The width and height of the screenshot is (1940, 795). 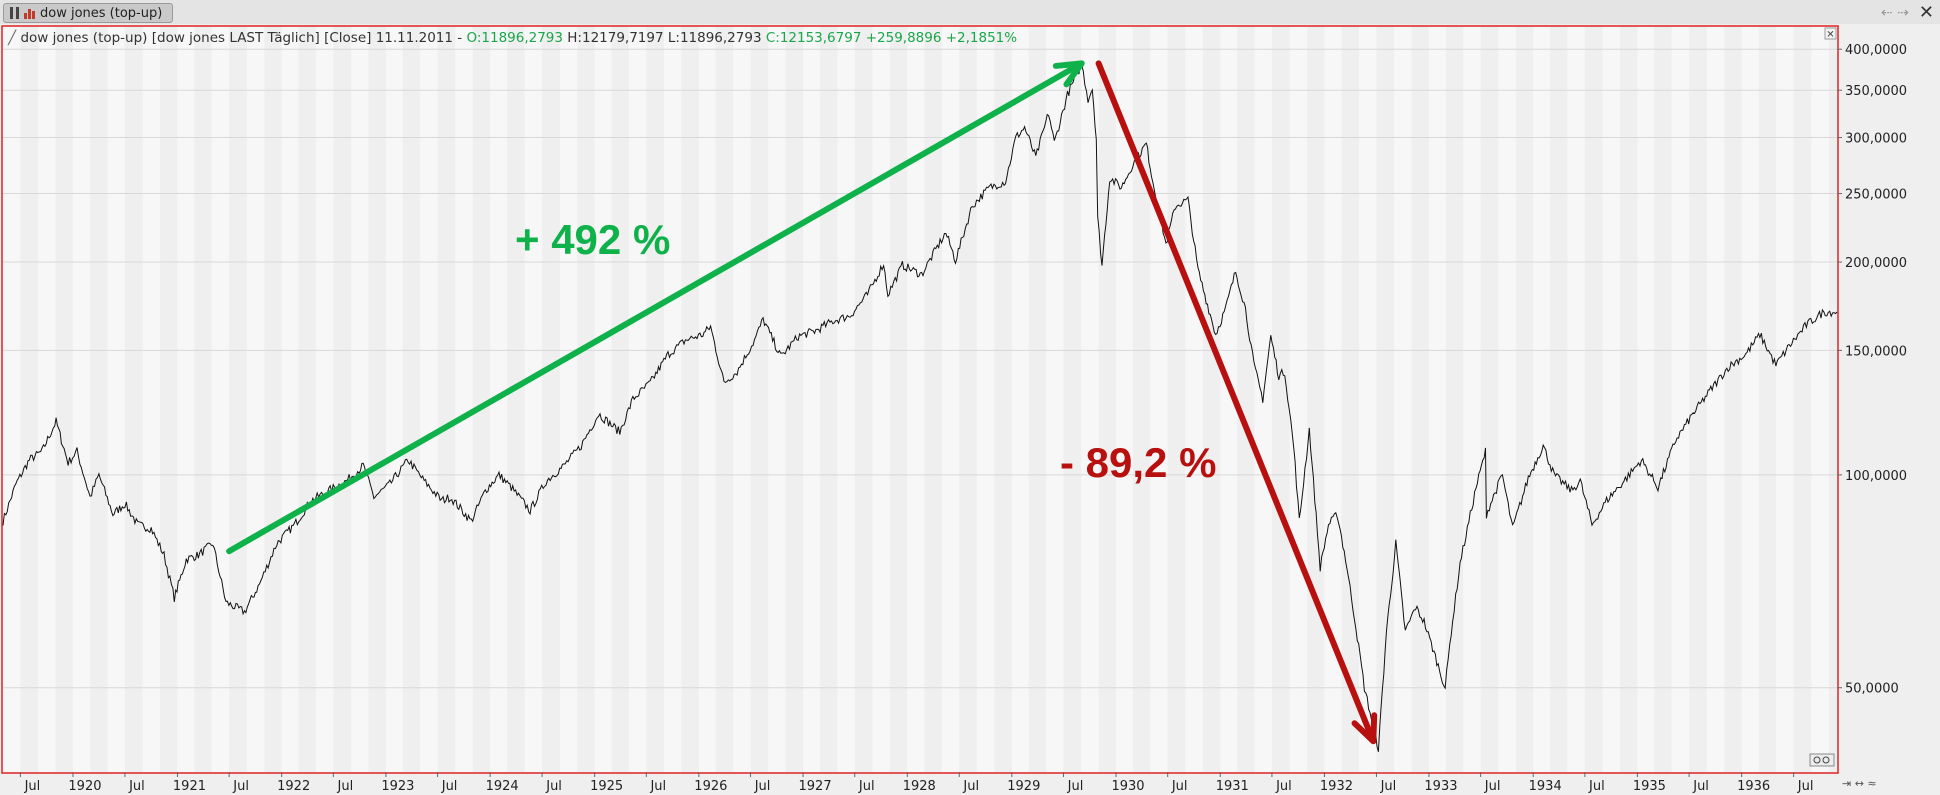 I want to click on bar-chart-icon, so click(x=29, y=13).